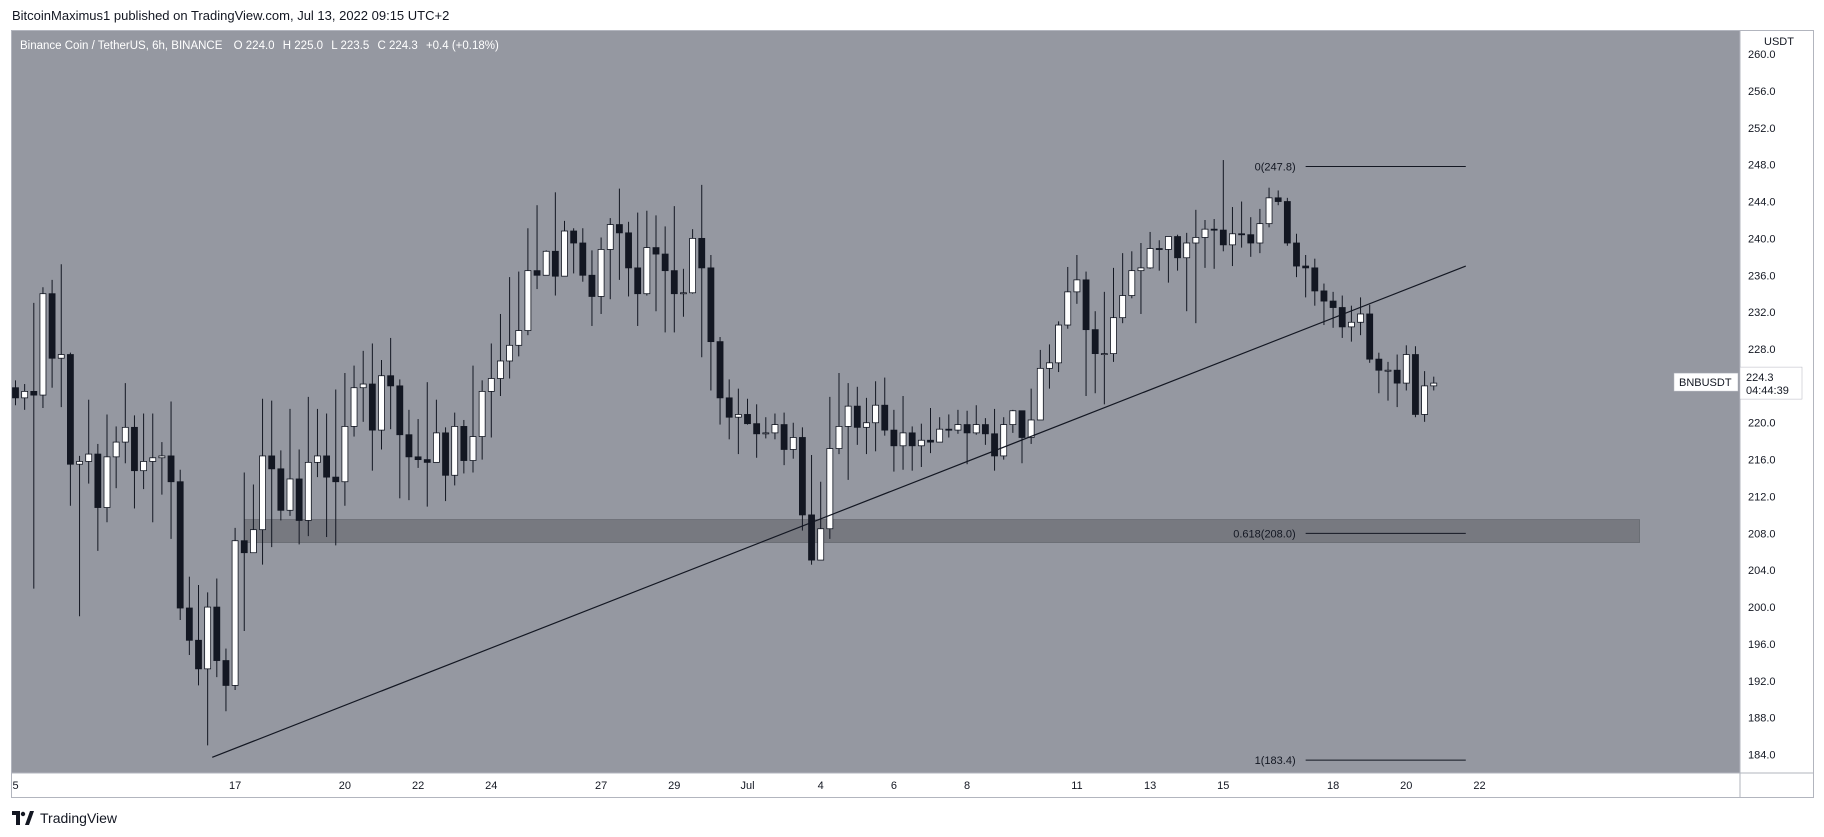 This screenshot has height=837, width=1824. I want to click on support-zone, so click(942, 531).